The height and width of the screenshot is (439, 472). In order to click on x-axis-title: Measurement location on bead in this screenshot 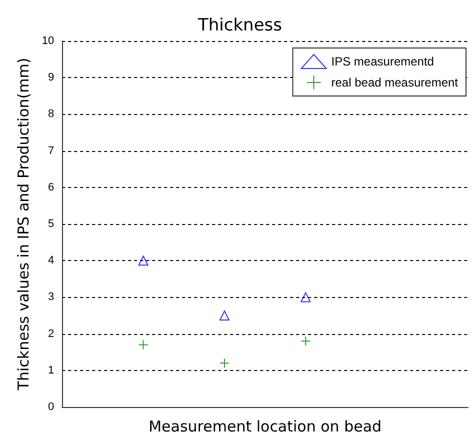, I will do `click(265, 427)`.